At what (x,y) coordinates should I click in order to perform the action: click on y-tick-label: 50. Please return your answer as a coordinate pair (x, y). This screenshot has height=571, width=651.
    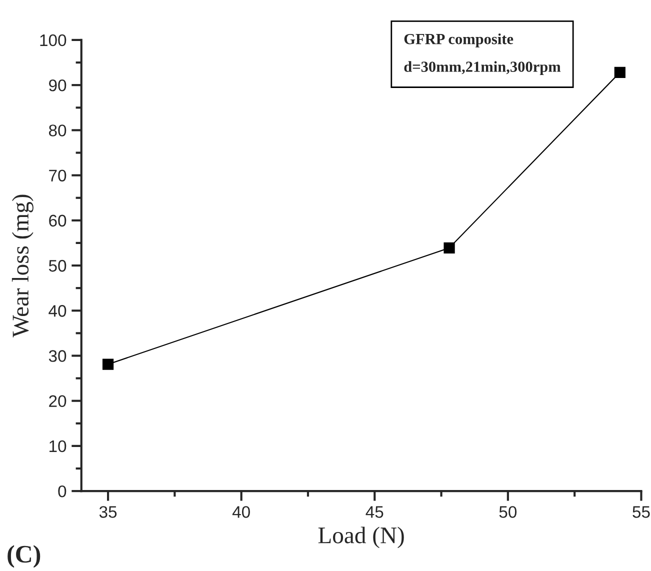
    Looking at the image, I should click on (57, 266).